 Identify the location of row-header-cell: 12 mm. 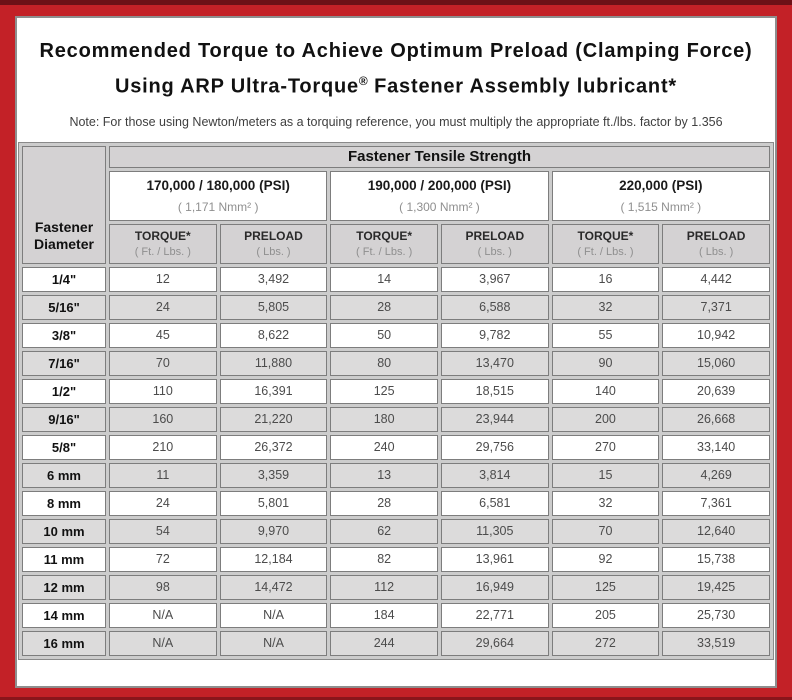
(64, 587).